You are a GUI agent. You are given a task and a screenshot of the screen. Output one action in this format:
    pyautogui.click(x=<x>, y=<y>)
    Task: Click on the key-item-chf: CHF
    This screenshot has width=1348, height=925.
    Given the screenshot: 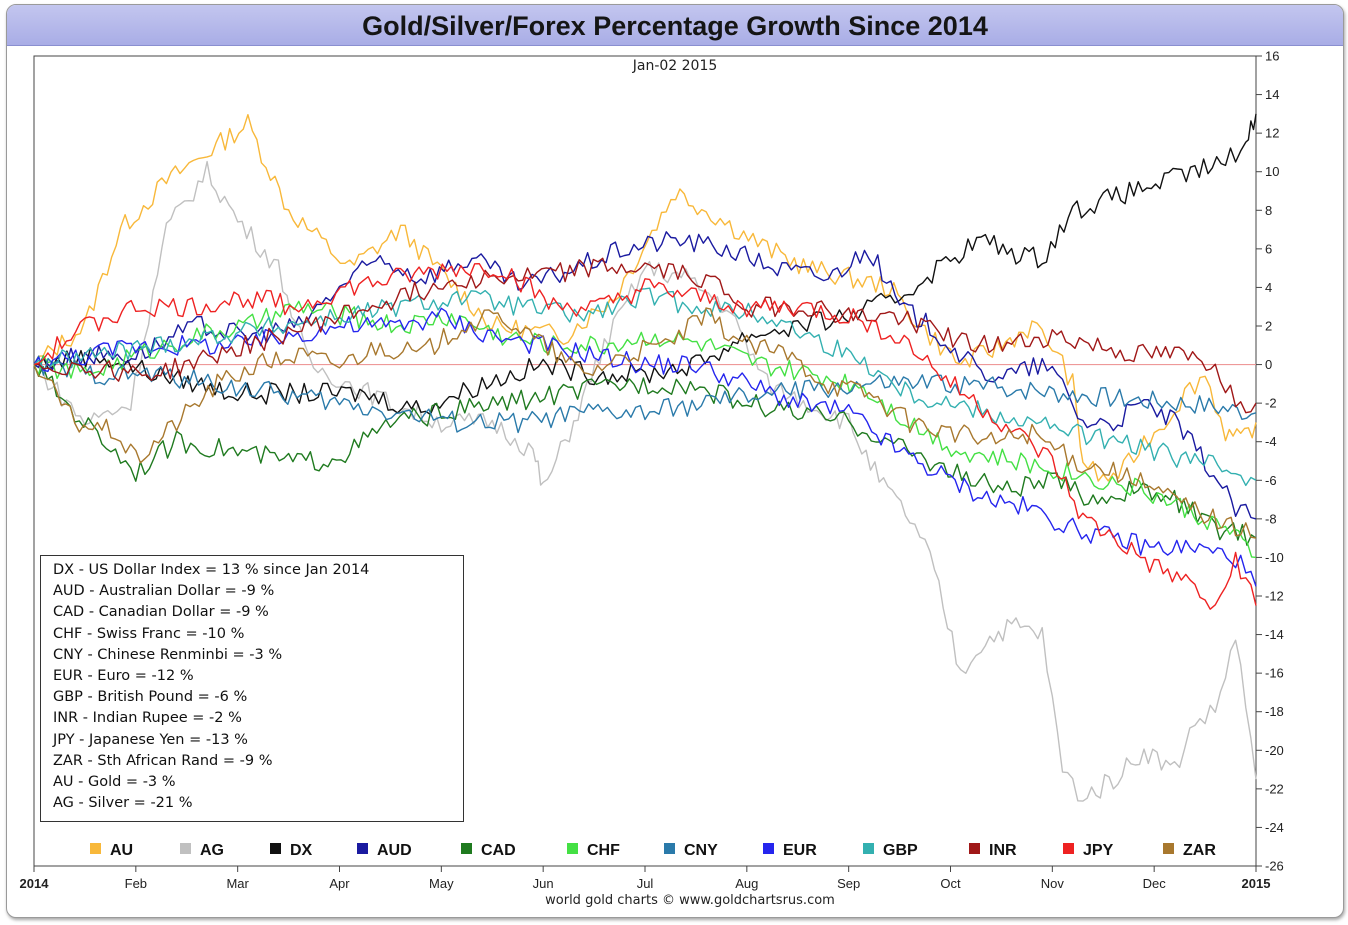 What is the action you would take?
    pyautogui.click(x=593, y=851)
    